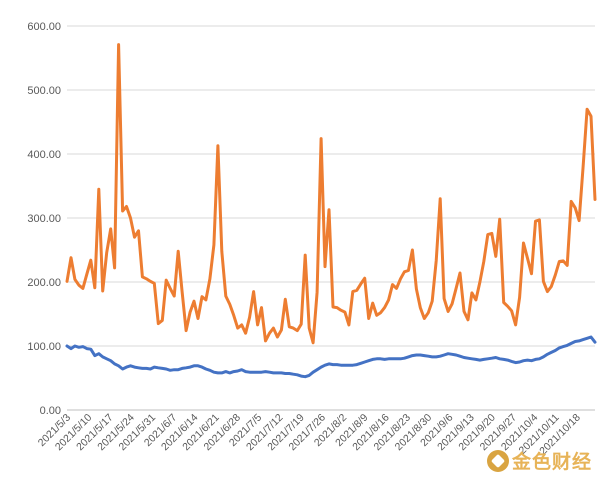 This screenshot has width=600, height=480. I want to click on watermark-logo-icon, so click(497, 460).